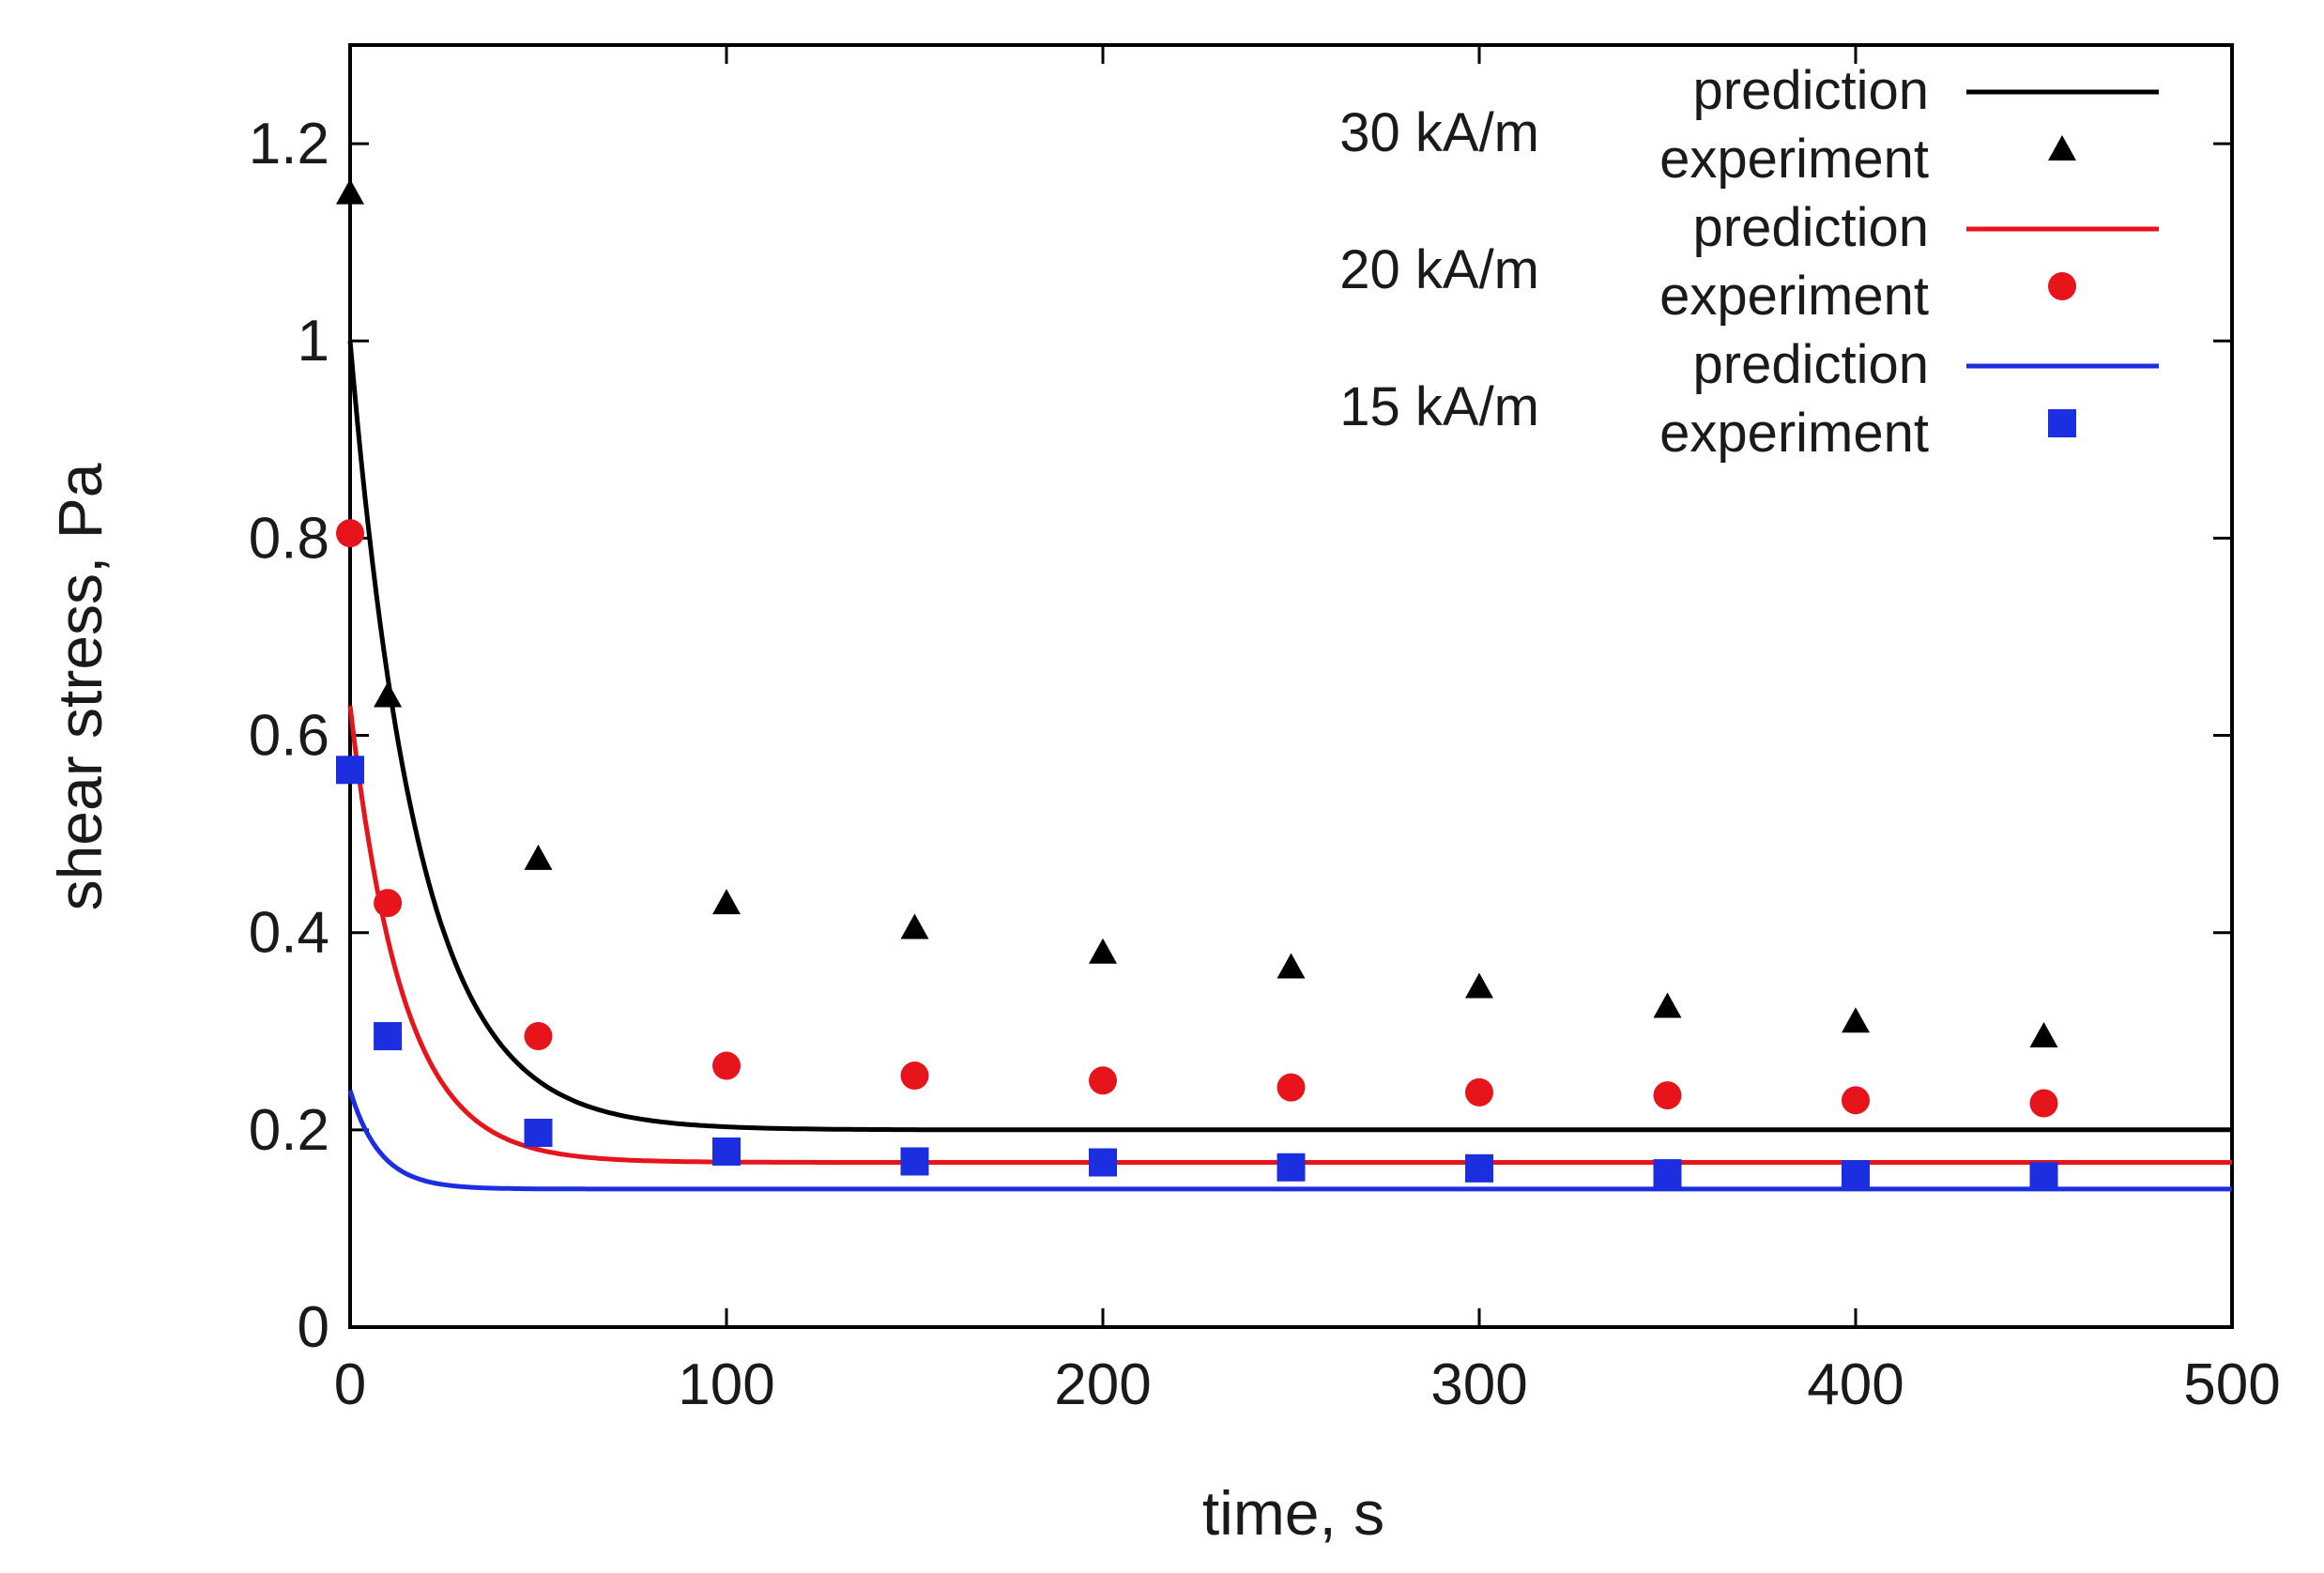 This screenshot has width=2324, height=1573. What do you see at coordinates (726, 1384) in the screenshot?
I see `x-tick-label: 100` at bounding box center [726, 1384].